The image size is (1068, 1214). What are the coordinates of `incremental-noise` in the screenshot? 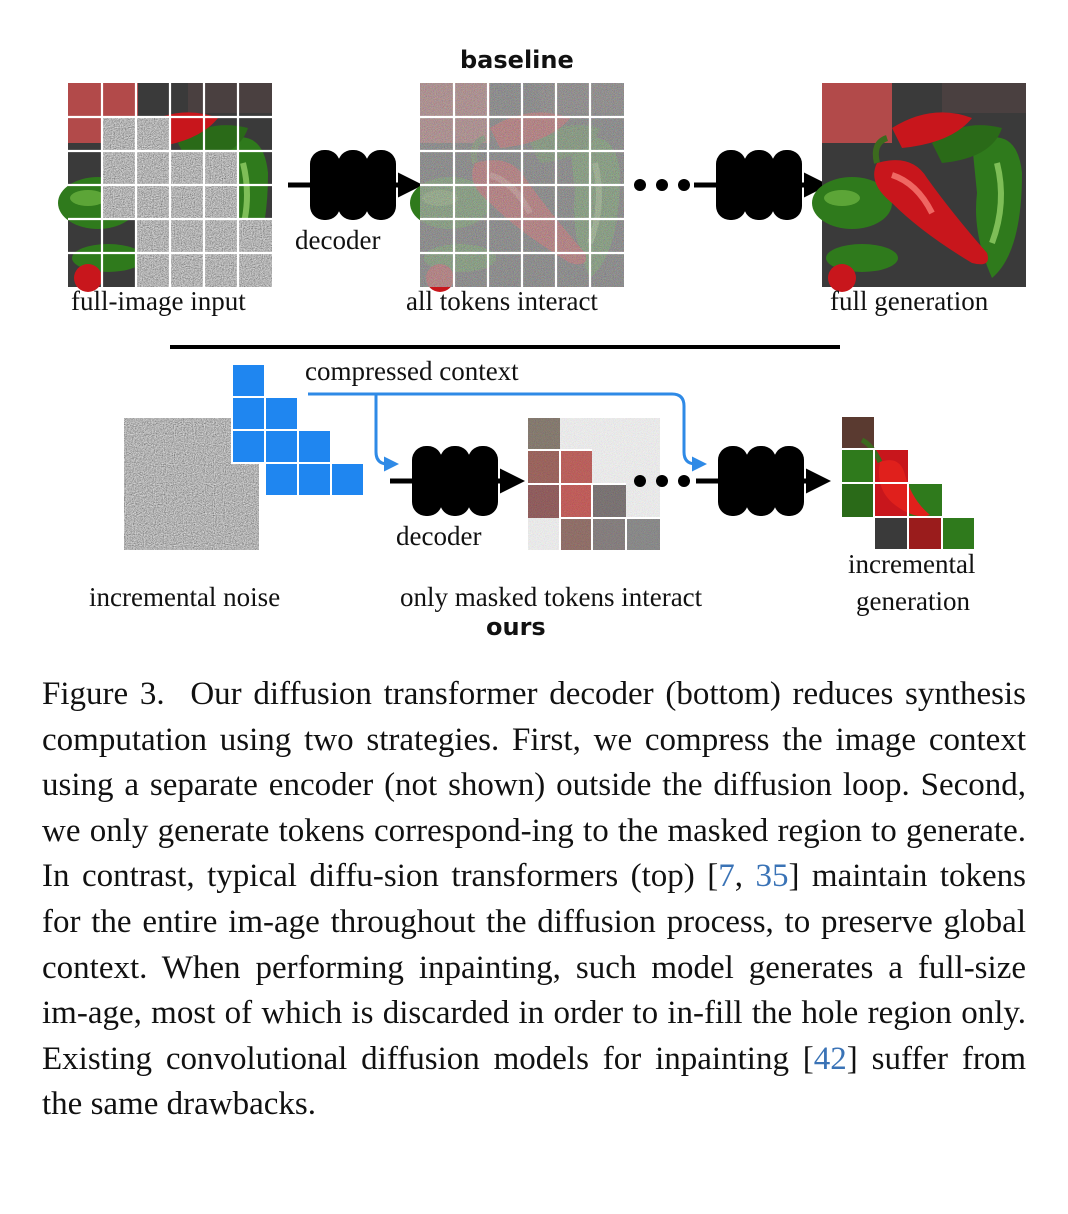 It's located at (191, 484).